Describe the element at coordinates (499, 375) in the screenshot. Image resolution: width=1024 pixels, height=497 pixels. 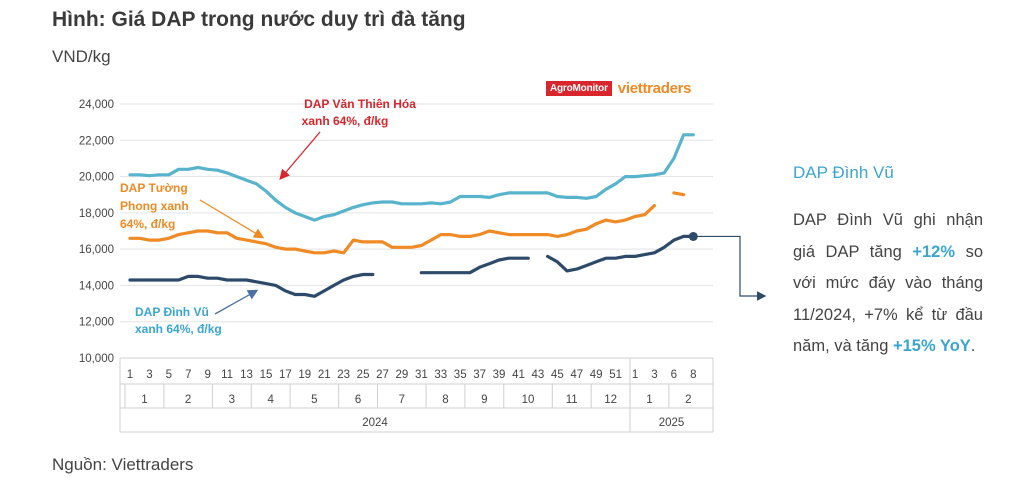
I see `x-tick-label-week: 39` at that location.